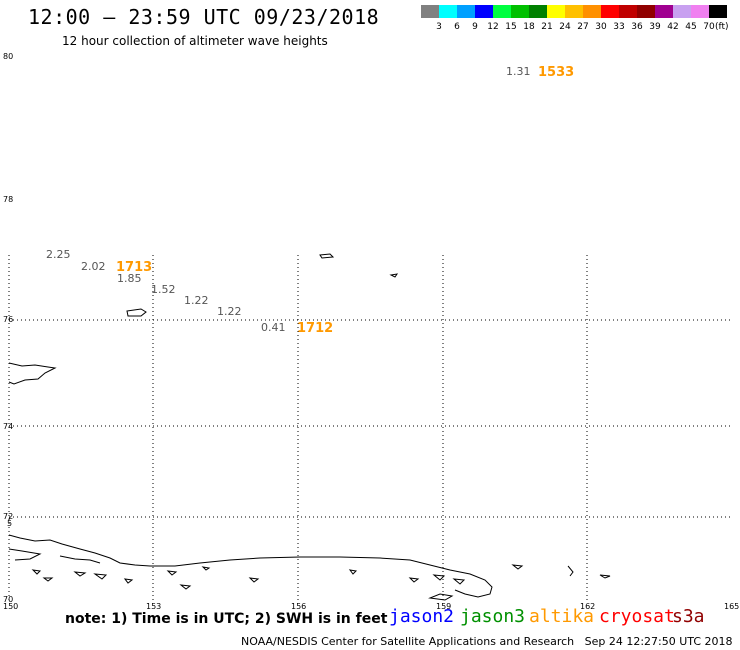  What do you see at coordinates (163, 289) in the screenshot?
I see `wave-height-value: 1.52` at bounding box center [163, 289].